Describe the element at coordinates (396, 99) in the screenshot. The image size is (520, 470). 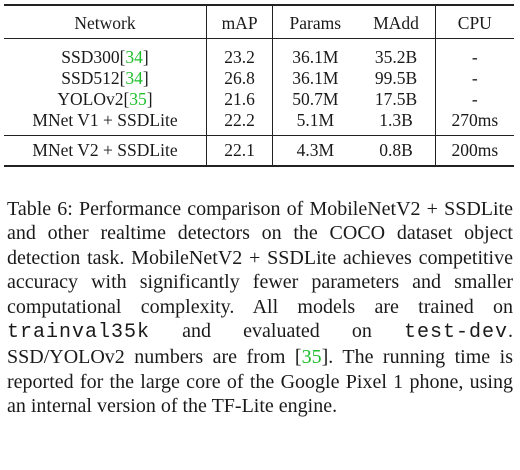
I see `madd-cell: 17.5B` at that location.